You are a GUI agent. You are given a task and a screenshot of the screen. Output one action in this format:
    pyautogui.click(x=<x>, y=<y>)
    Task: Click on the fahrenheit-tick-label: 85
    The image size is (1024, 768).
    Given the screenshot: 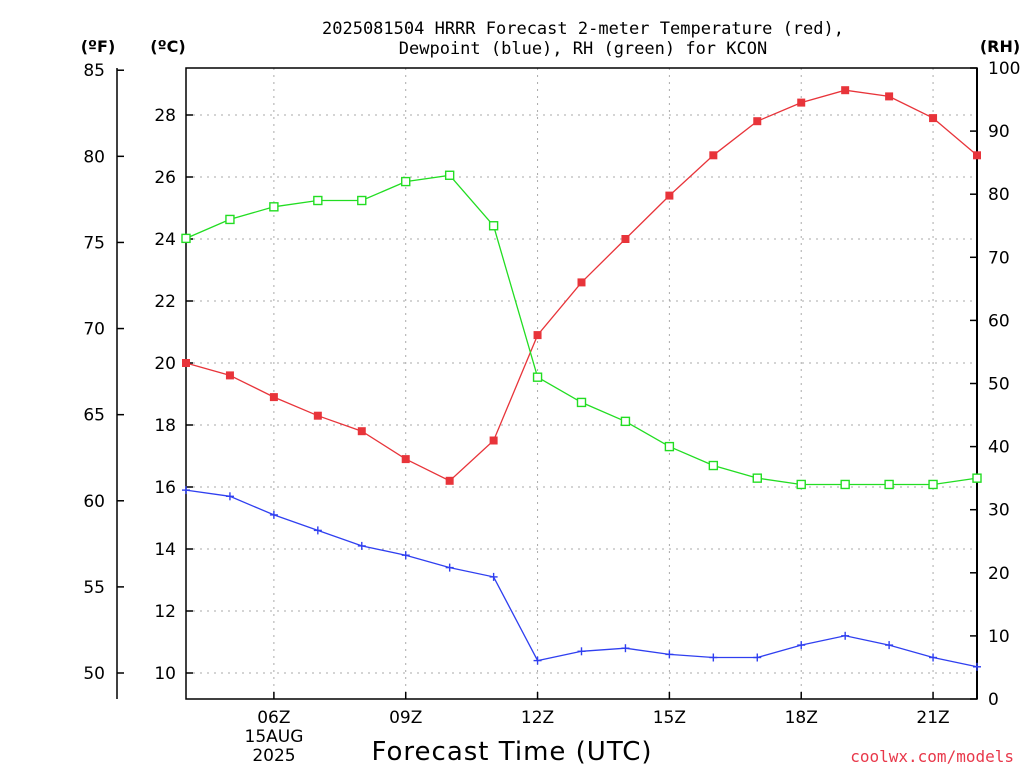 What is the action you would take?
    pyautogui.click(x=94, y=71)
    